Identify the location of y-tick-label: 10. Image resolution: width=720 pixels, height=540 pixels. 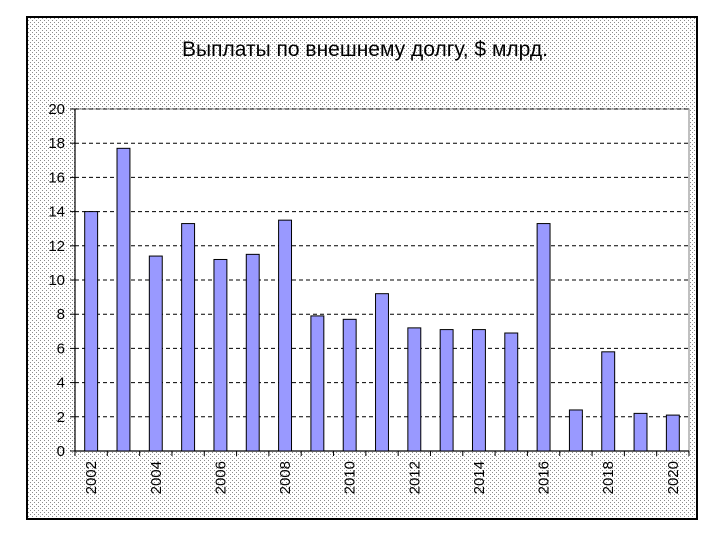
(56, 280).